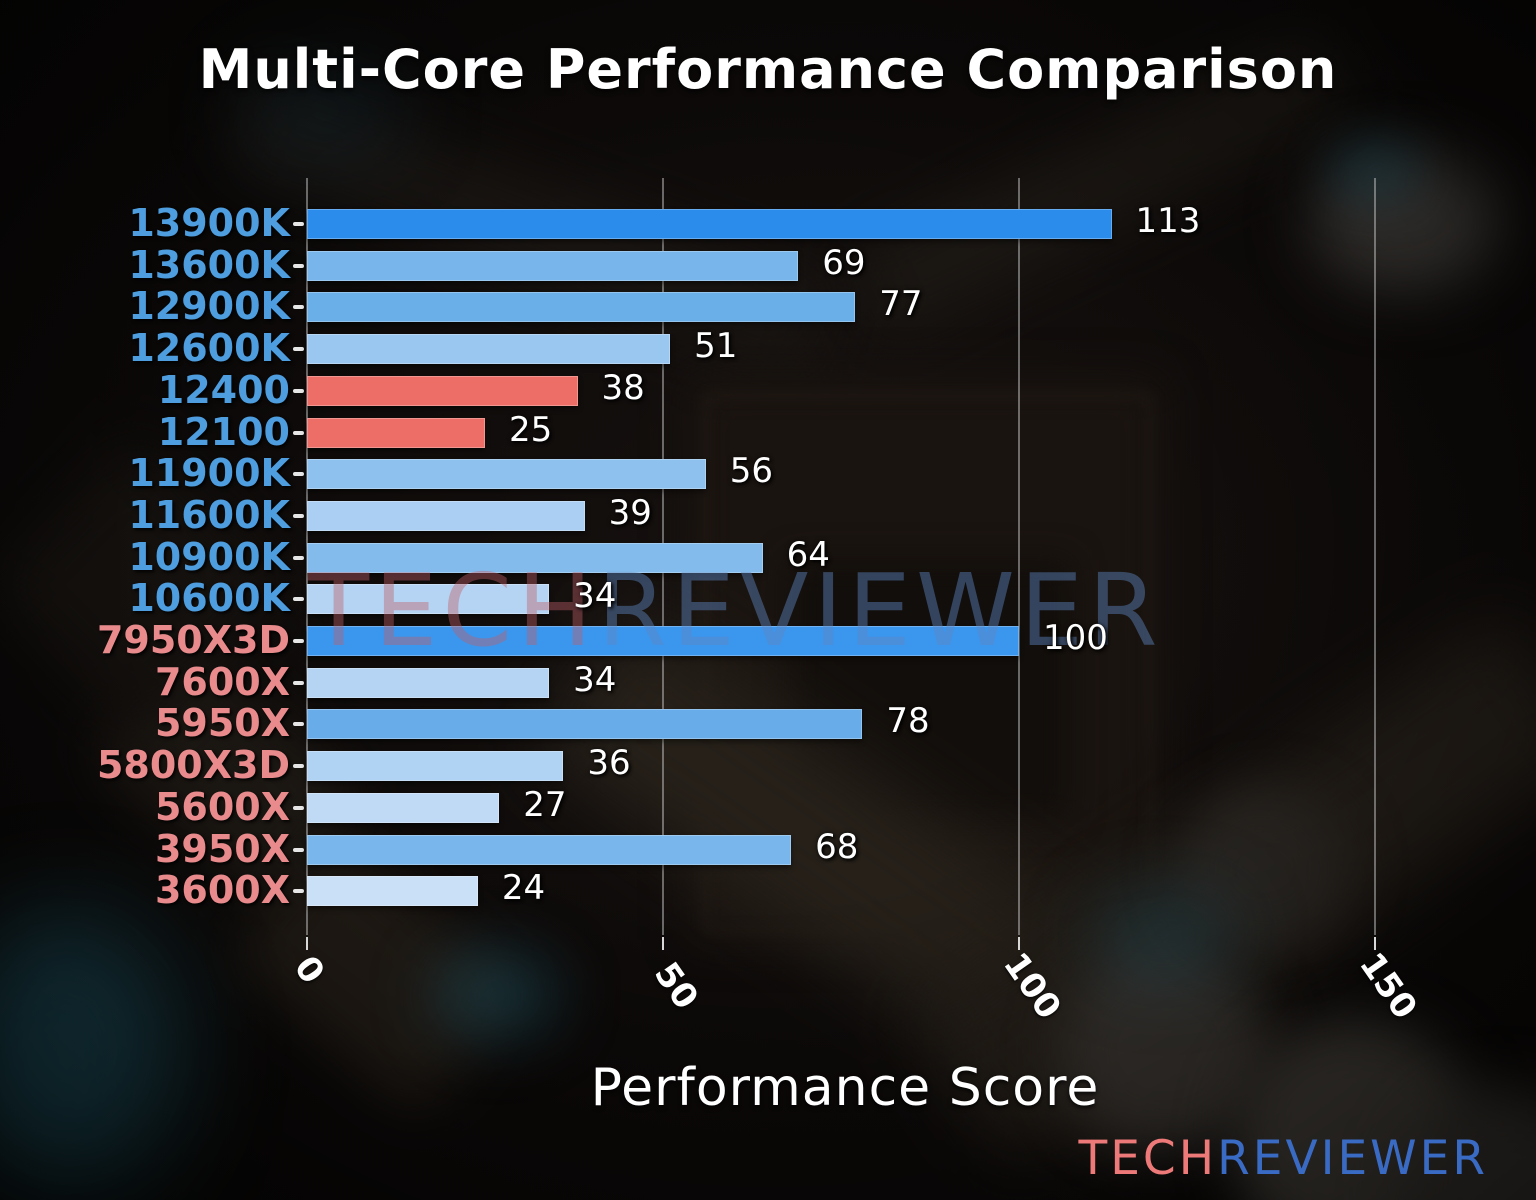 The image size is (1536, 1200). I want to click on logo-reviewer: REVIEWER, so click(1352, 1158).